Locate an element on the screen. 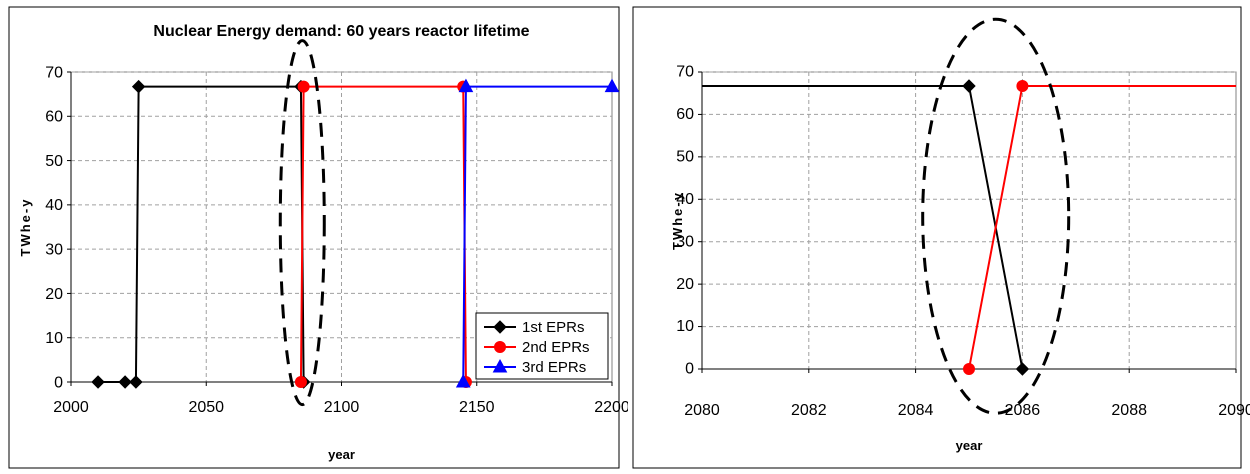  x-tick-label: 2084 is located at coordinates (916, 410).